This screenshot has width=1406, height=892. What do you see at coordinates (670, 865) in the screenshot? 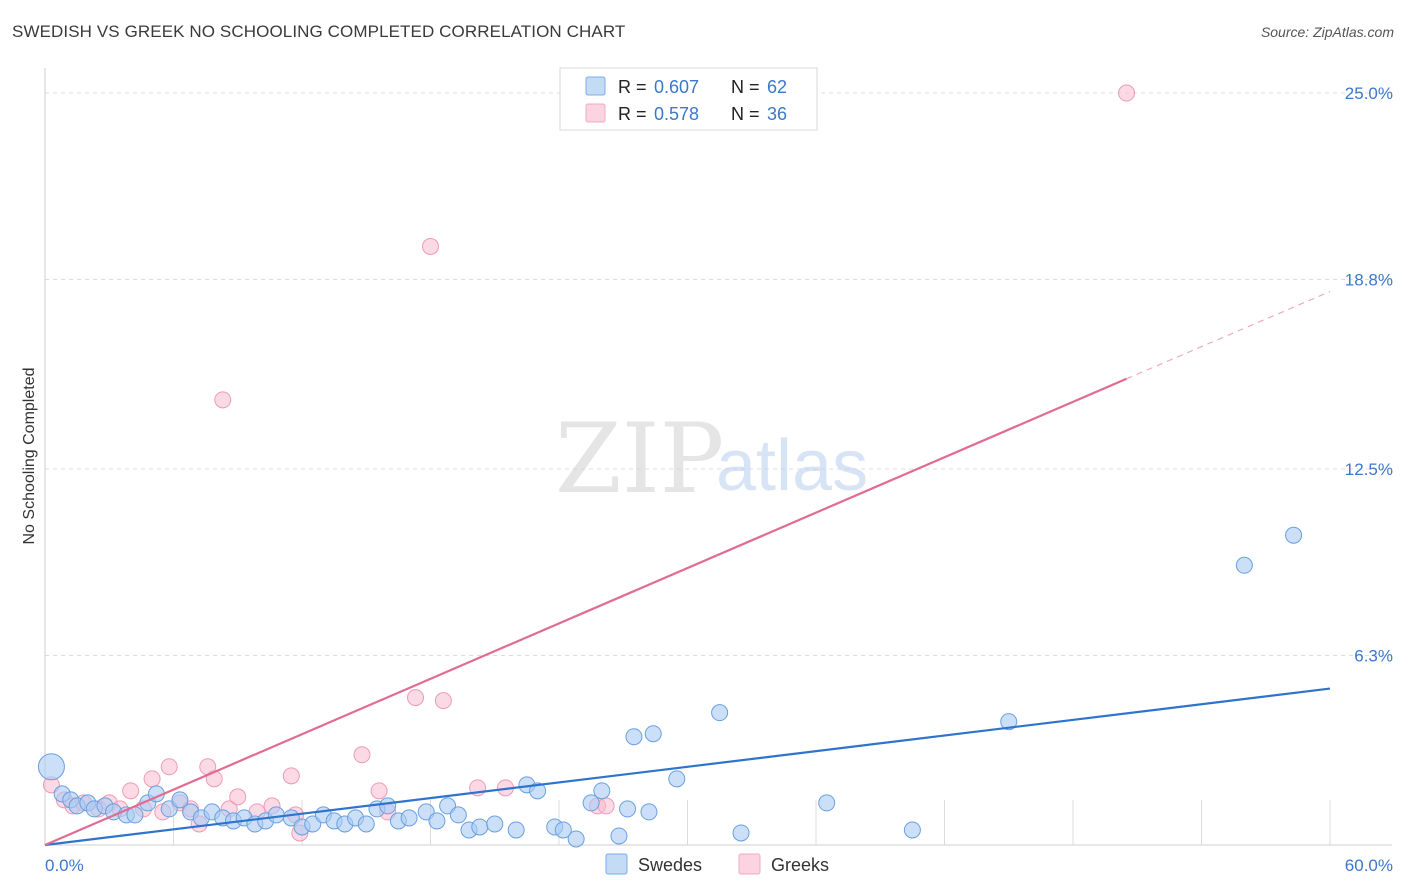
I see `legend-bottom-label-swedes: Swedes` at bounding box center [670, 865].